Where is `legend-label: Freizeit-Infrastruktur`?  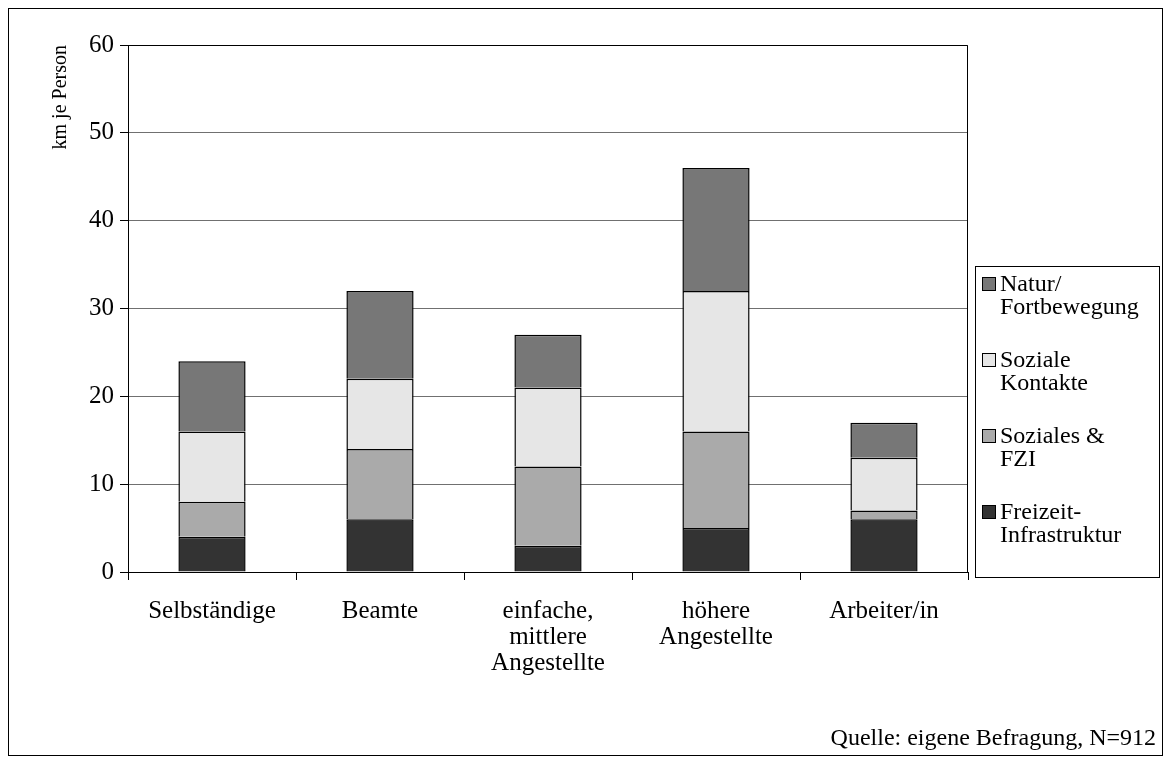
legend-label: Freizeit-Infrastruktur is located at coordinates (1061, 522).